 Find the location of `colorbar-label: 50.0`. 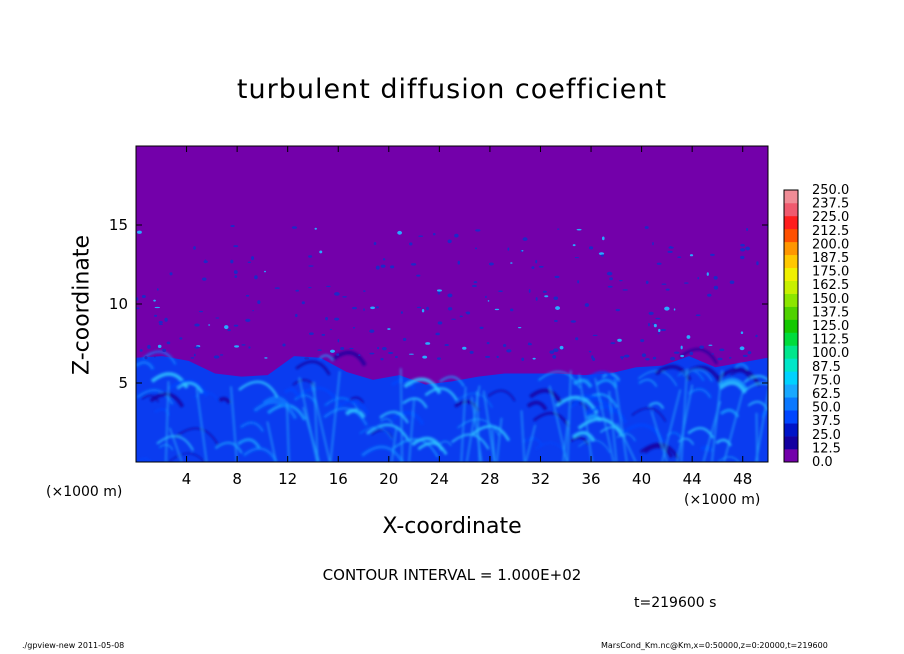

colorbar-label: 50.0 is located at coordinates (826, 408).